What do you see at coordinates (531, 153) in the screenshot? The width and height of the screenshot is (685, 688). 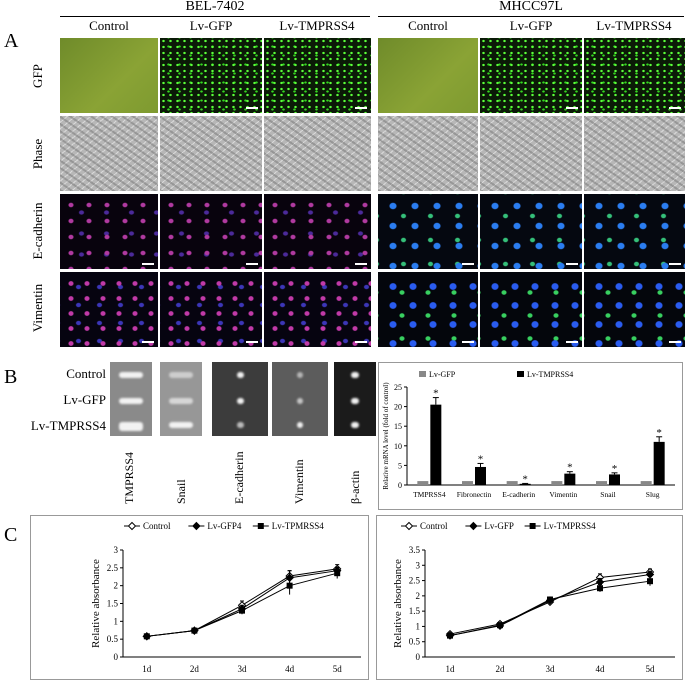 I see `image-phase-mhcc-lvgfp` at bounding box center [531, 153].